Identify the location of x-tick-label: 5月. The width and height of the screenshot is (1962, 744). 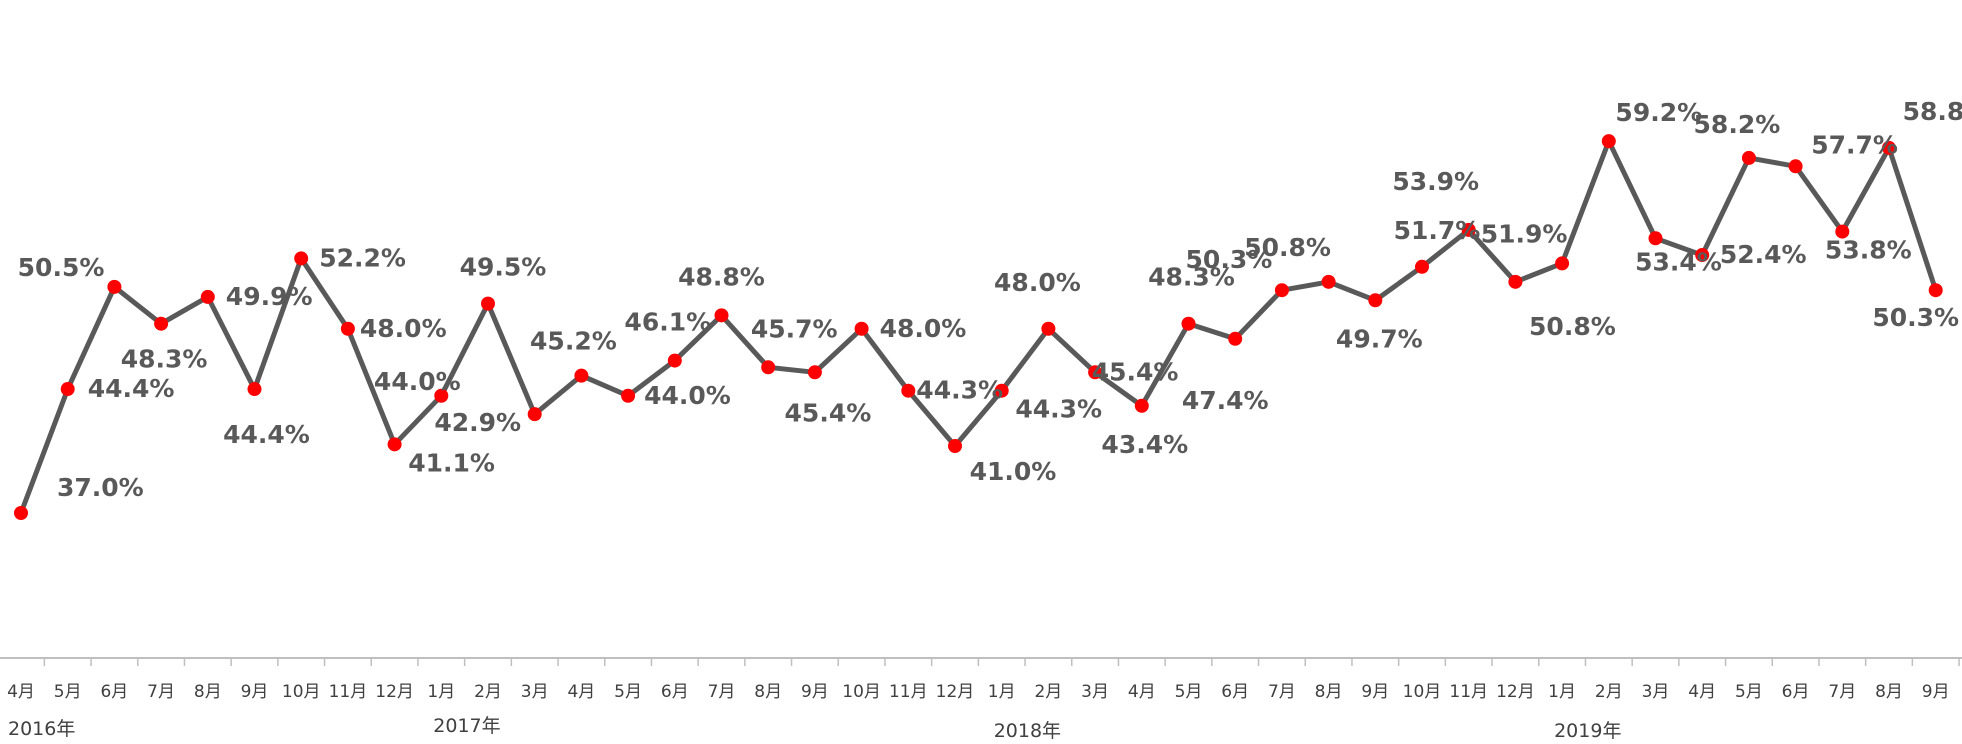
(68, 692).